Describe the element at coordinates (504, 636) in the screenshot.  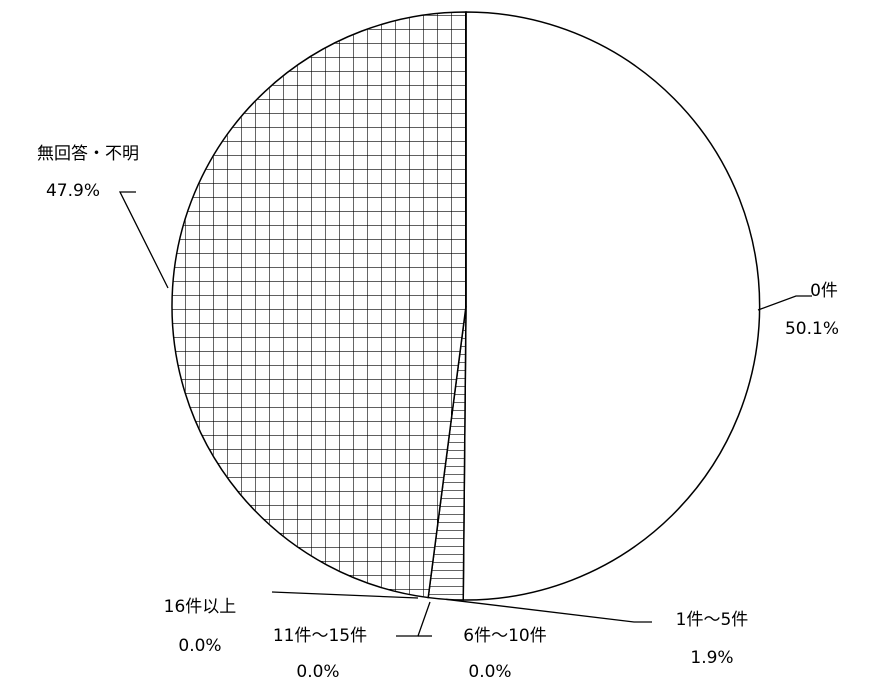
I see `slice-label: 6件～10件` at that location.